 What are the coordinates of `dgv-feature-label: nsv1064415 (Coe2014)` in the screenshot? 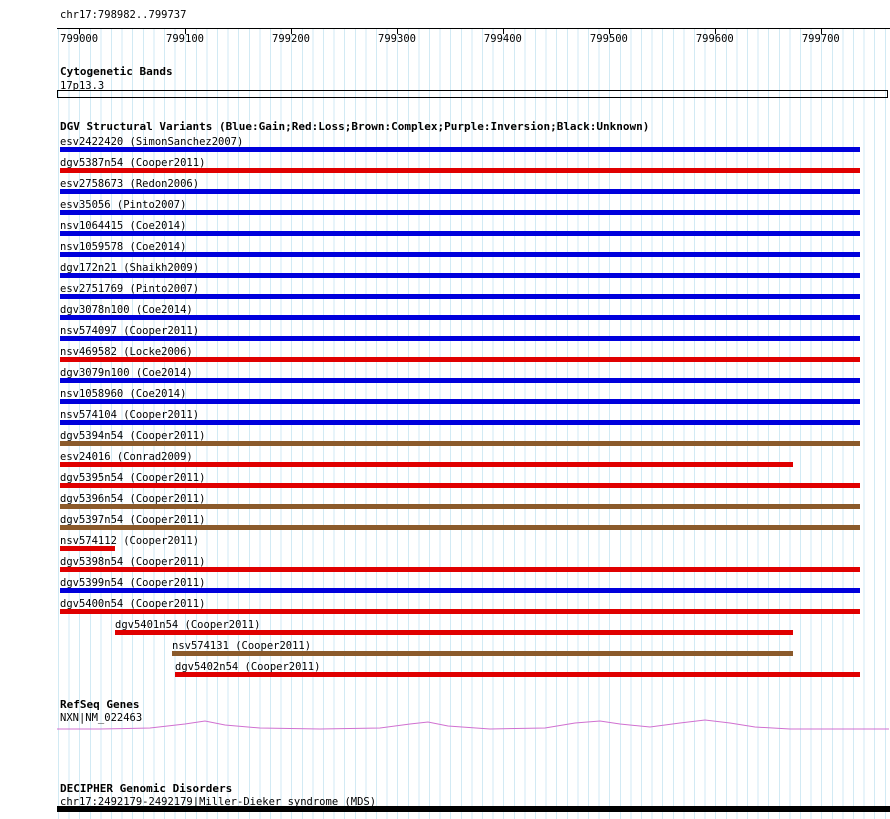 It's located at (123, 226).